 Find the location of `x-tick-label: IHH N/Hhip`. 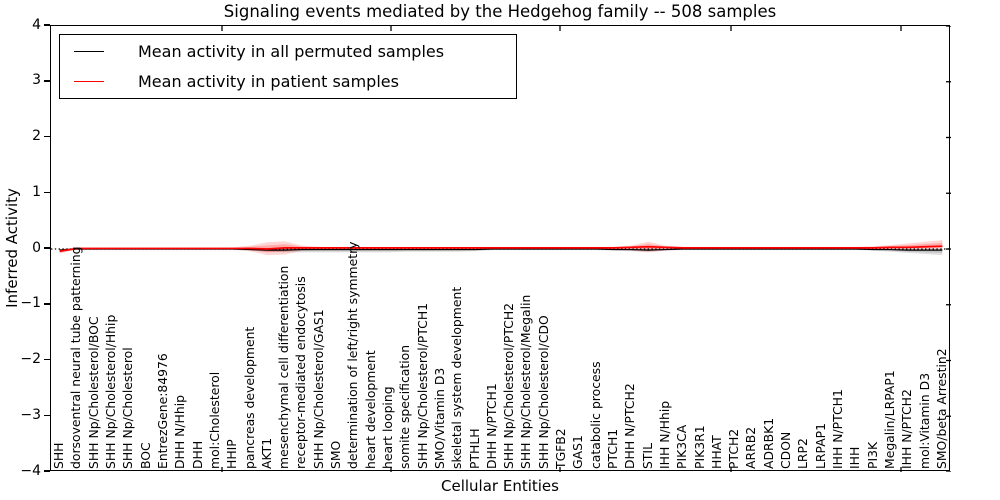

x-tick-label: IHH N/Hhip is located at coordinates (664, 434).